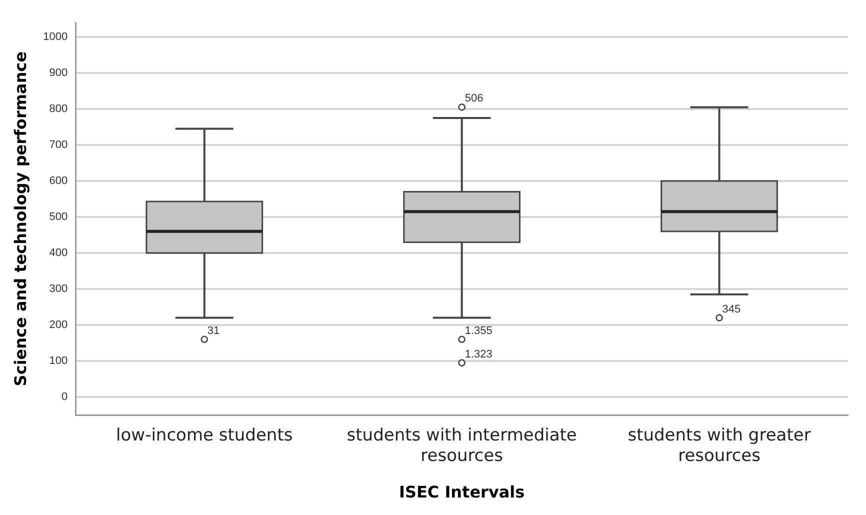 This screenshot has width=866, height=515. I want to click on x-axis-title: ISEC Intervals, so click(461, 492).